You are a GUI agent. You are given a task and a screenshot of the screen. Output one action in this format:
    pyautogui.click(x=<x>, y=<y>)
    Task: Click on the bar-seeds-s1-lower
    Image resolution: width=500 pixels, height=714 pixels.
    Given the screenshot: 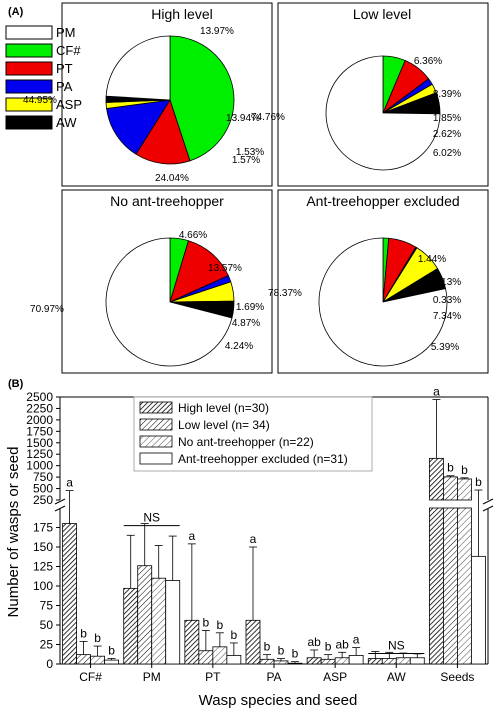 What is the action you would take?
    pyautogui.click(x=450, y=586)
    